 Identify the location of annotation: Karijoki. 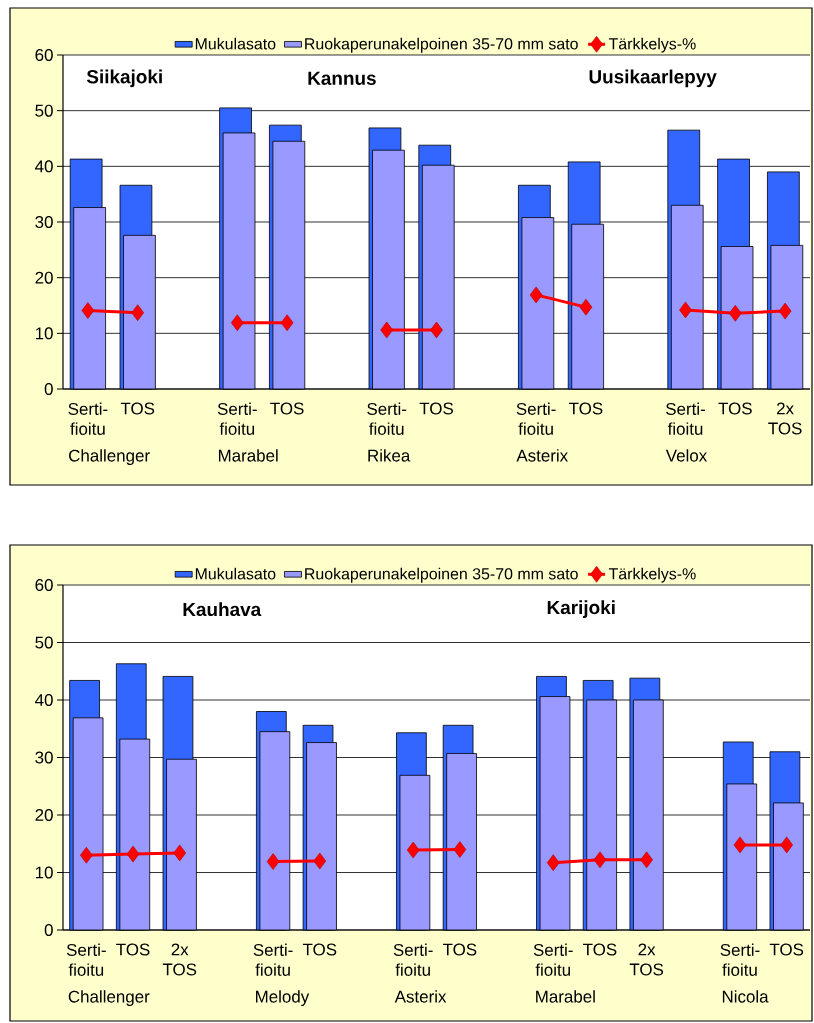
(581, 609).